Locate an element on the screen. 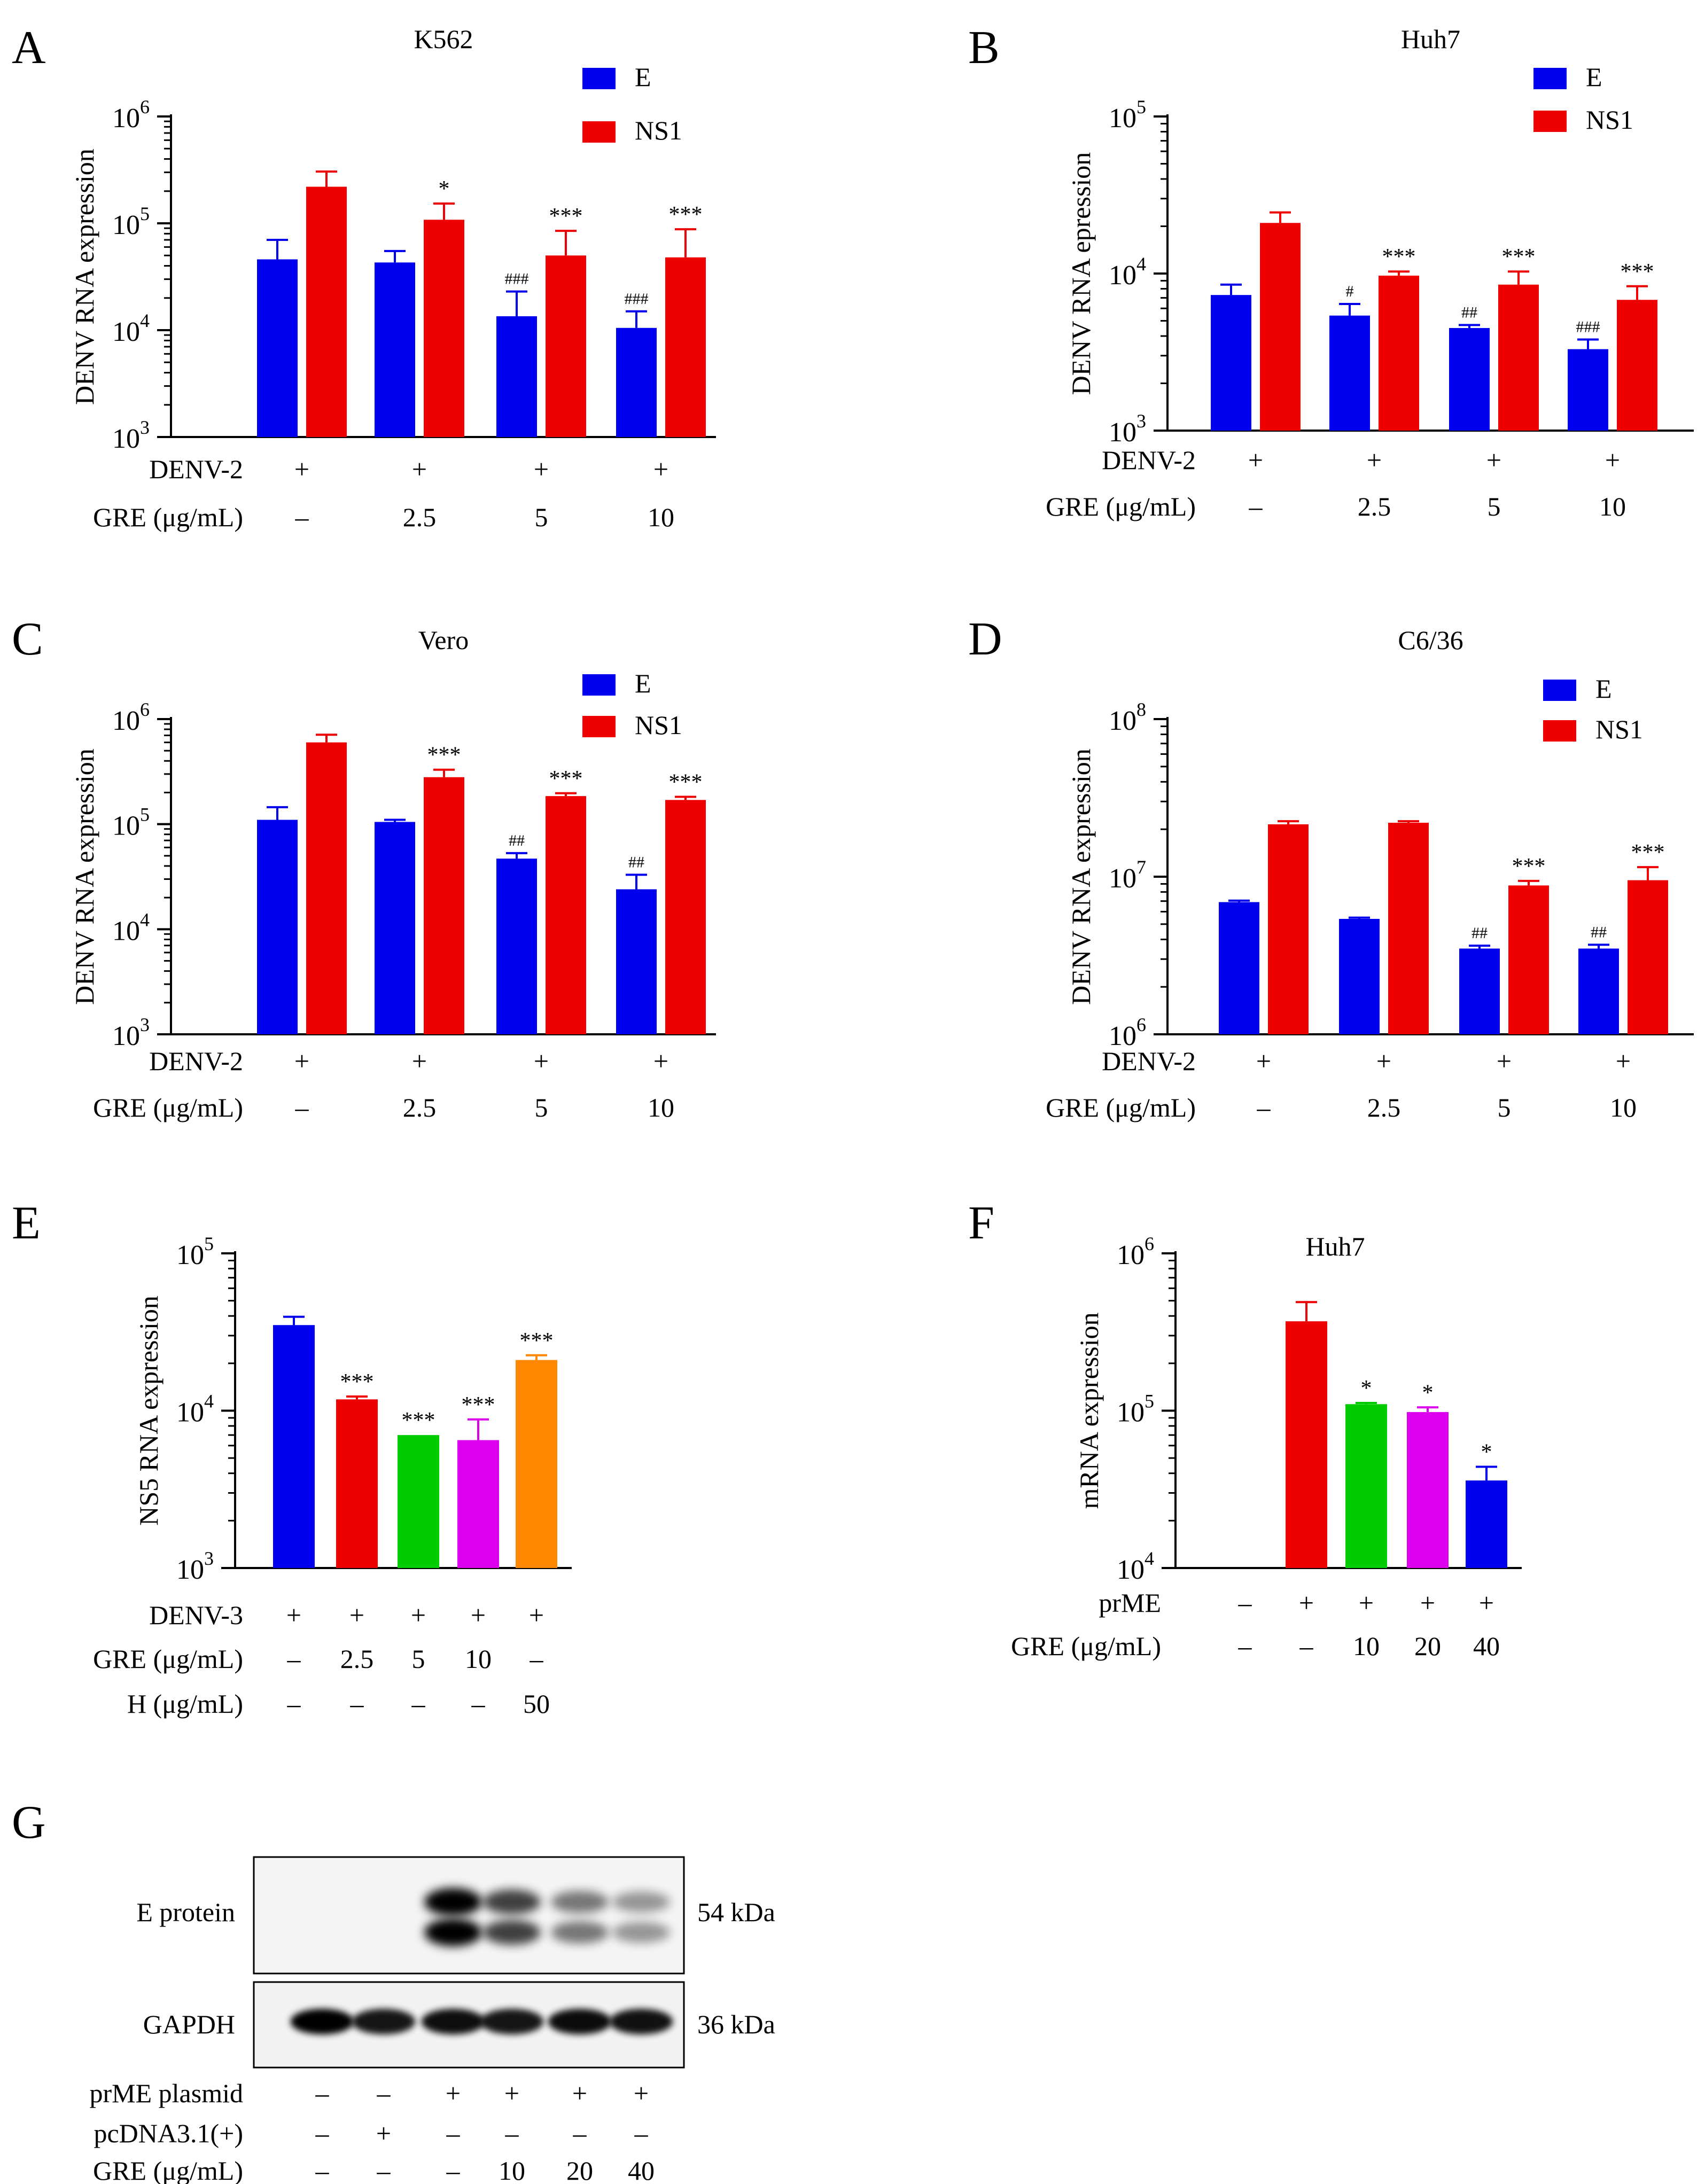  blot-condition-label: prME plasmid is located at coordinates (166, 2093).